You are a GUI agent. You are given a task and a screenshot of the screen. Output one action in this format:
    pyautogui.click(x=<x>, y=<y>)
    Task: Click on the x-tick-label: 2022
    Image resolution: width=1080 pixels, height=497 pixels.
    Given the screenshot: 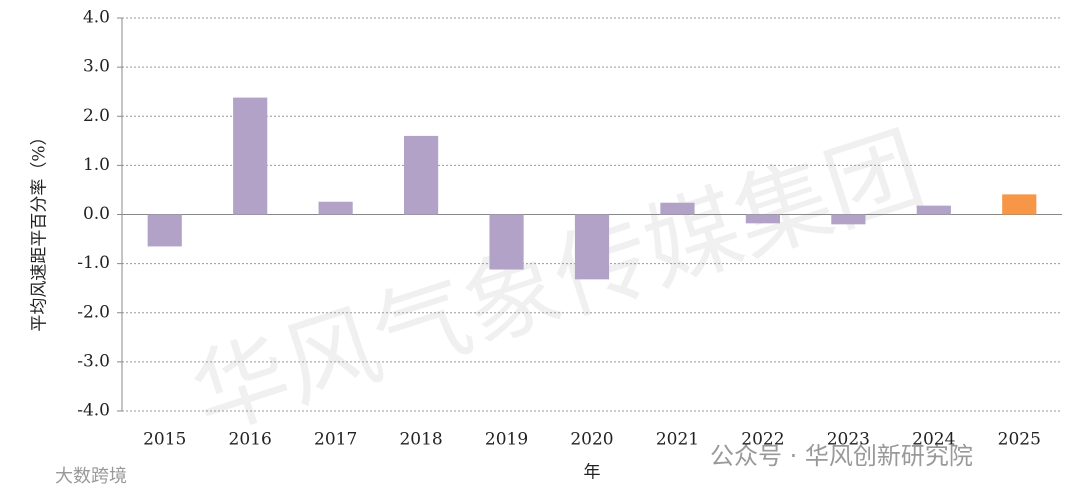 What is the action you would take?
    pyautogui.click(x=762, y=440)
    